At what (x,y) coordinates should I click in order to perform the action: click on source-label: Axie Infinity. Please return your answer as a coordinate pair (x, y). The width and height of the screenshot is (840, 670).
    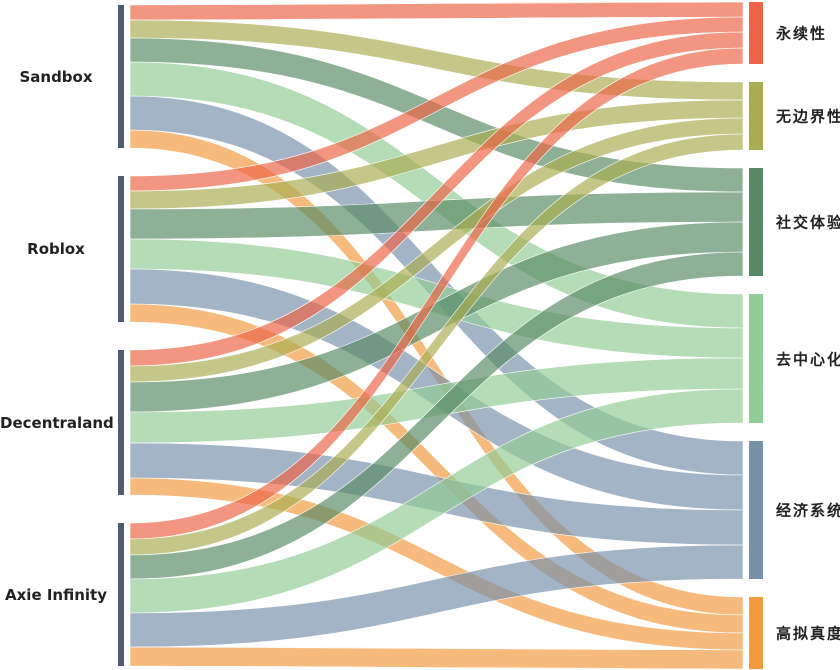
    Looking at the image, I should click on (56, 594).